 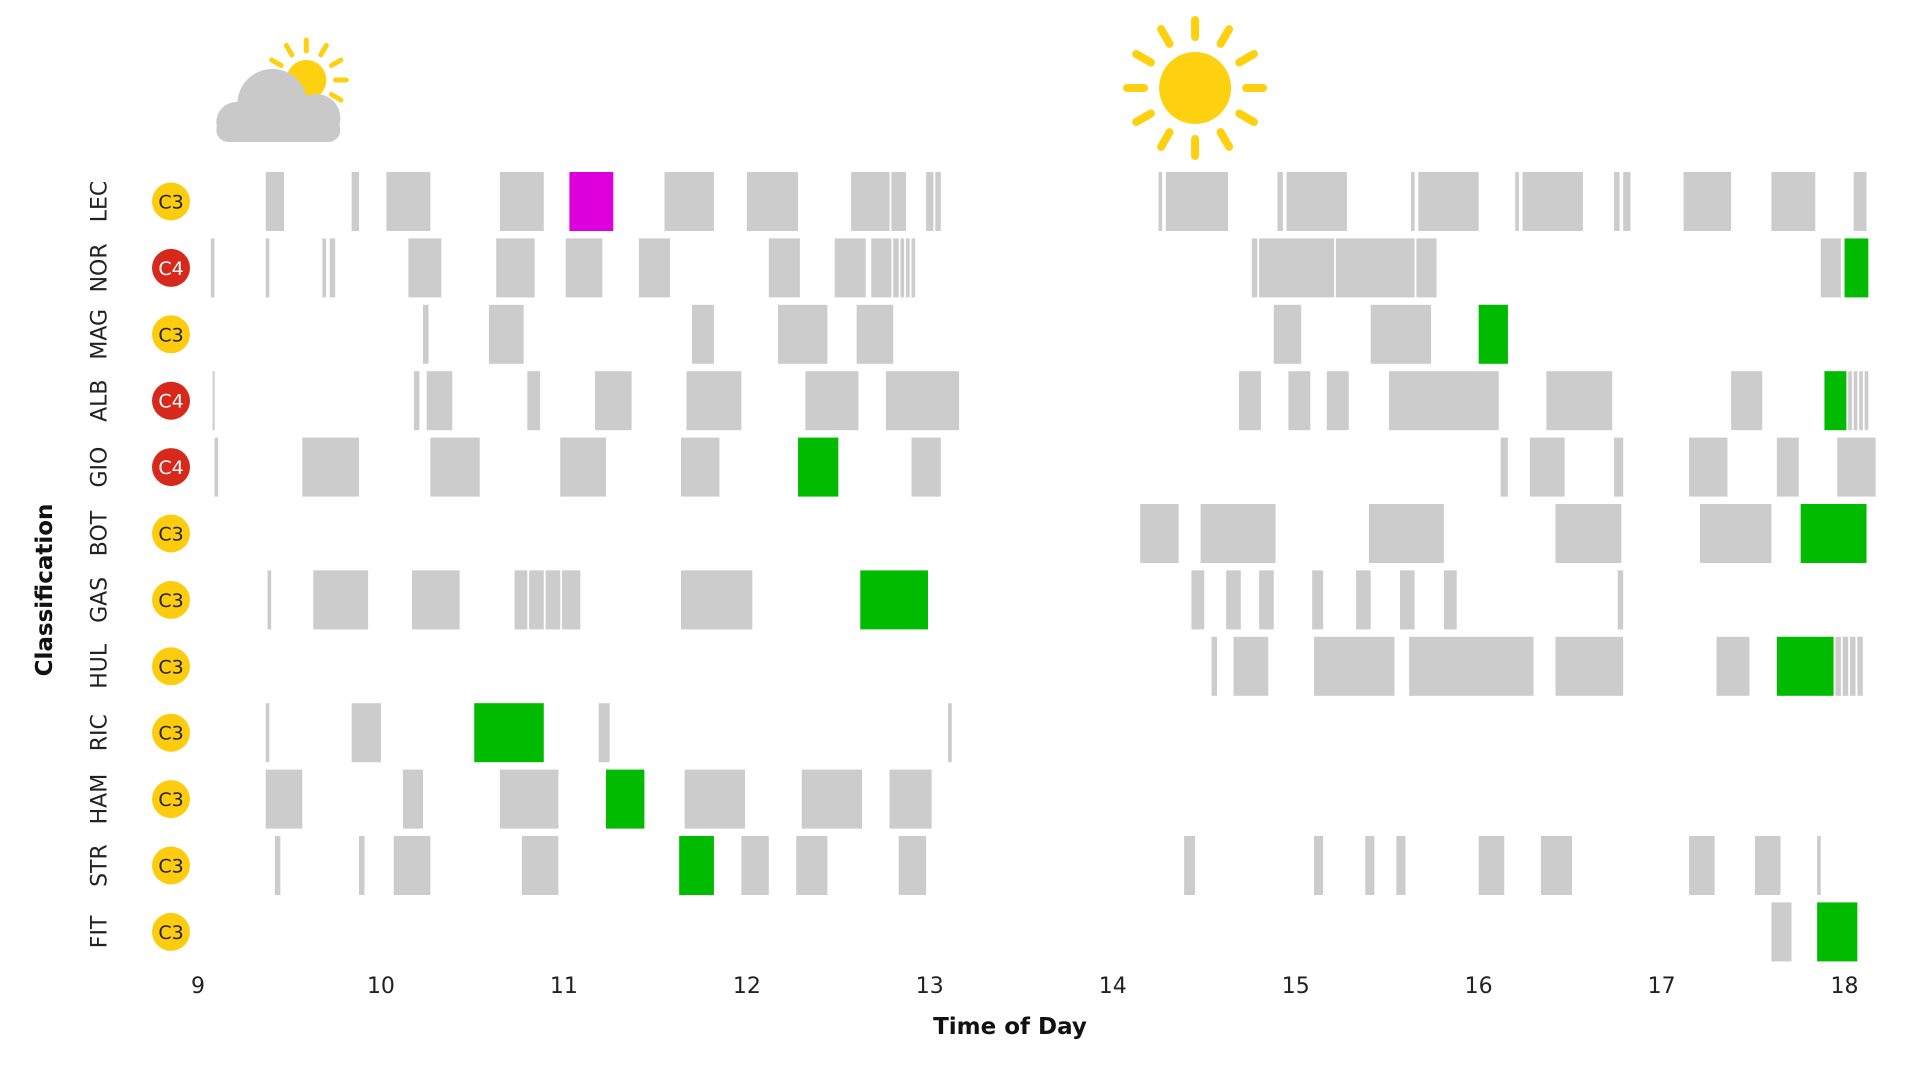 I want to click on driver-label: FIT, so click(x=100, y=931).